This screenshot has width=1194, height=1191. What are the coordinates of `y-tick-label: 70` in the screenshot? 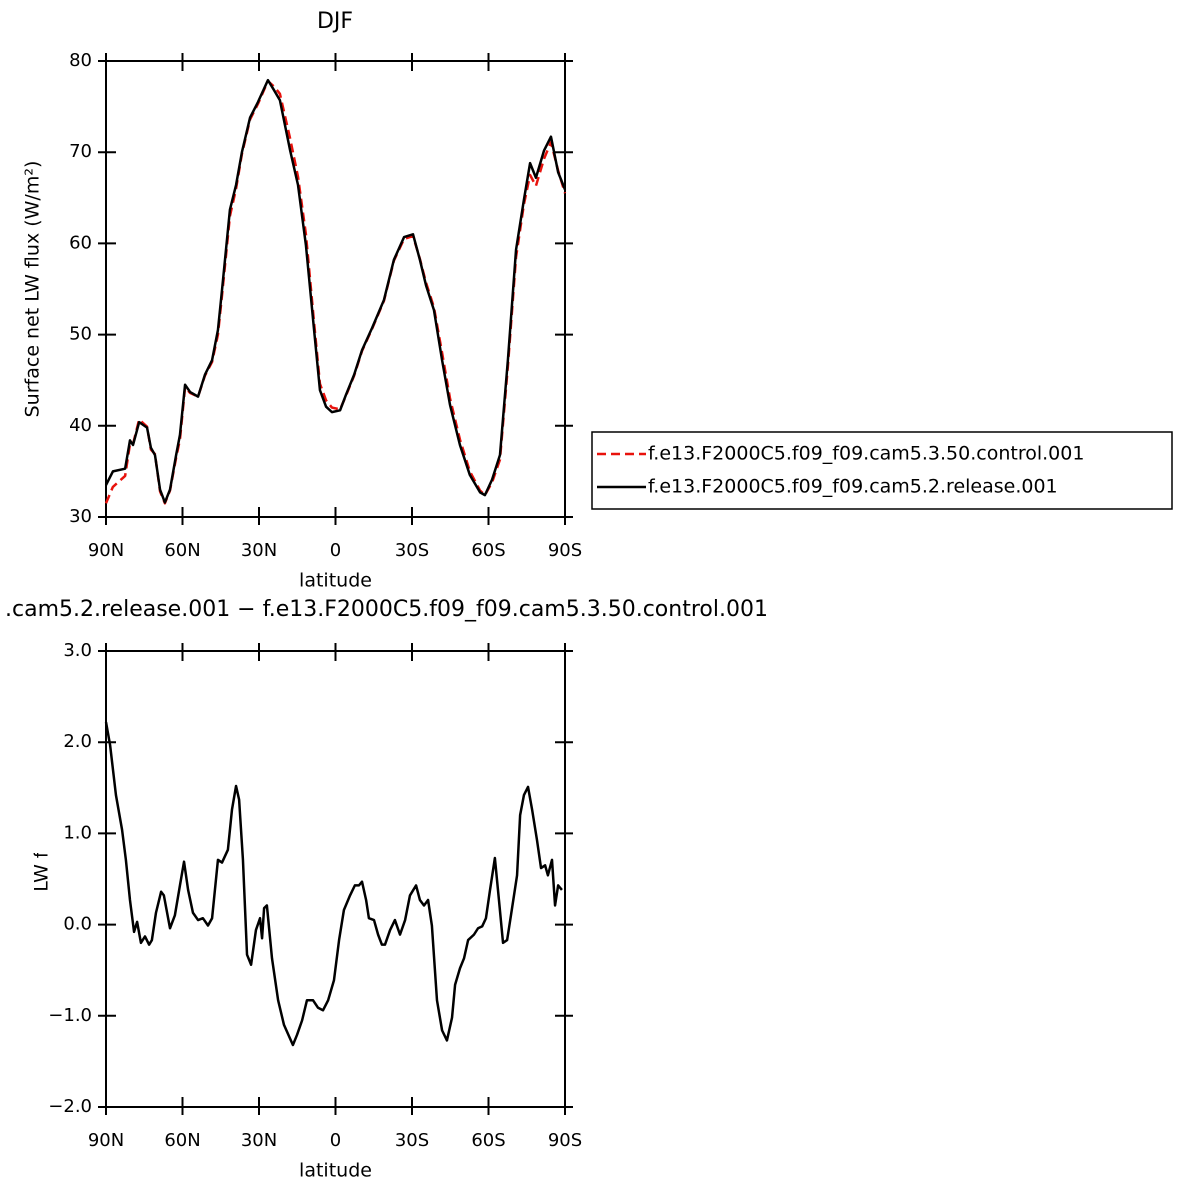 It's located at (80, 151).